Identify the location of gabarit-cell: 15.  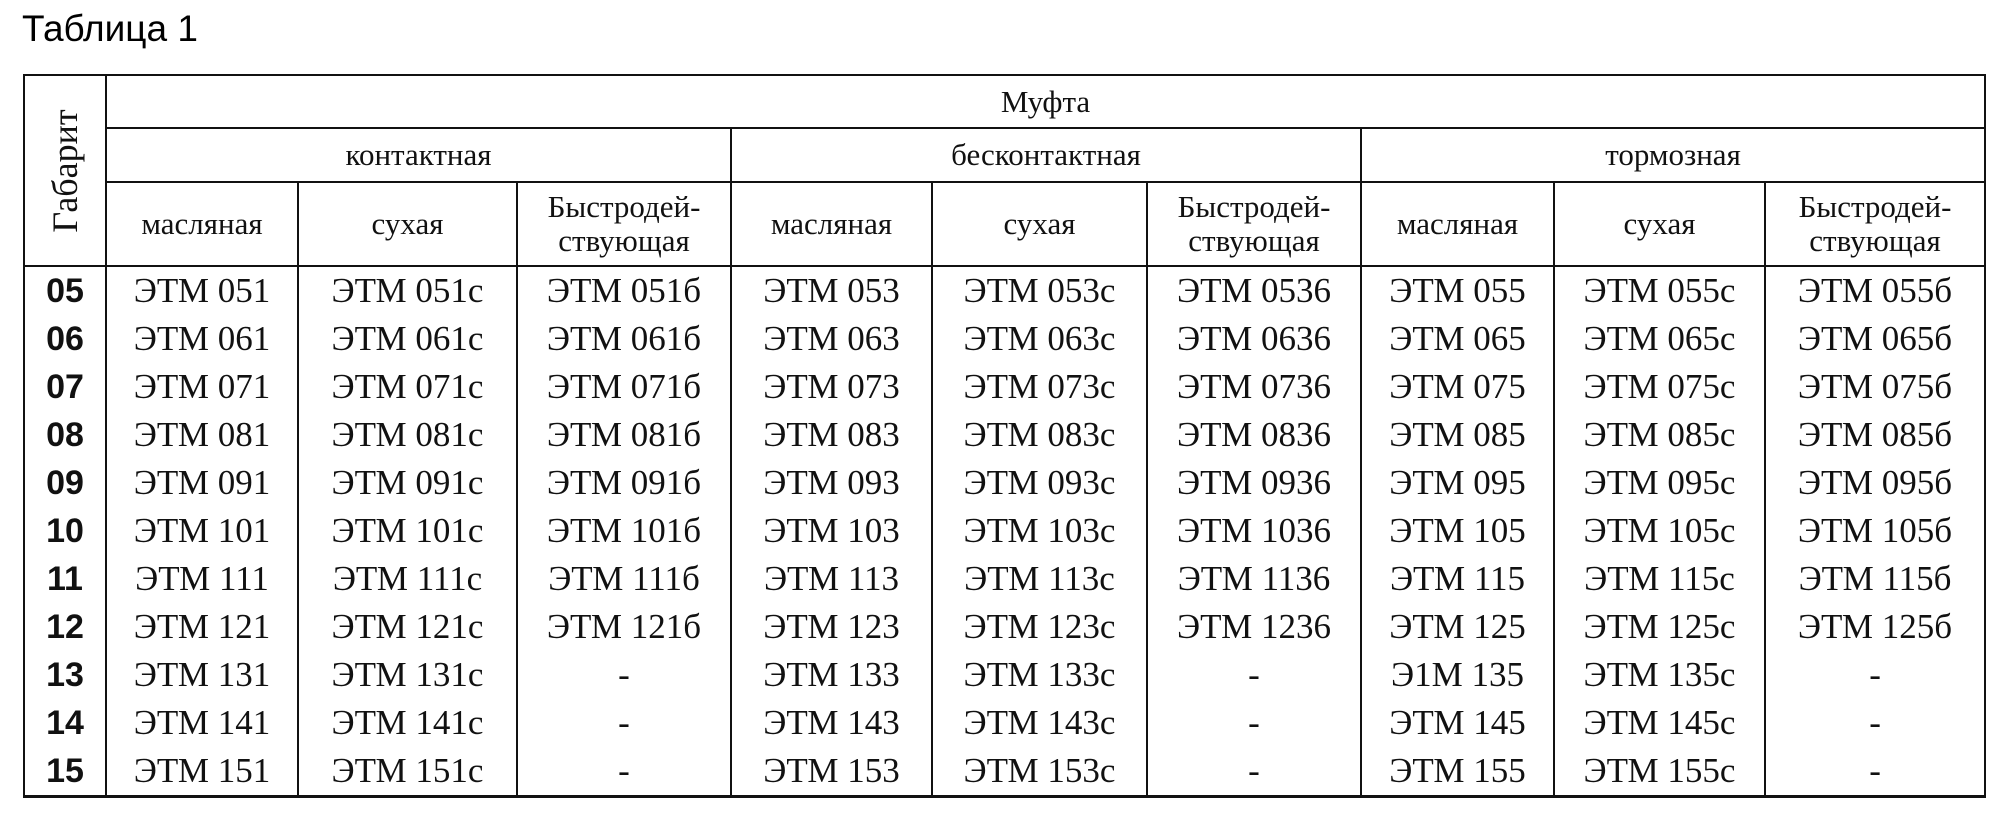
(65, 772).